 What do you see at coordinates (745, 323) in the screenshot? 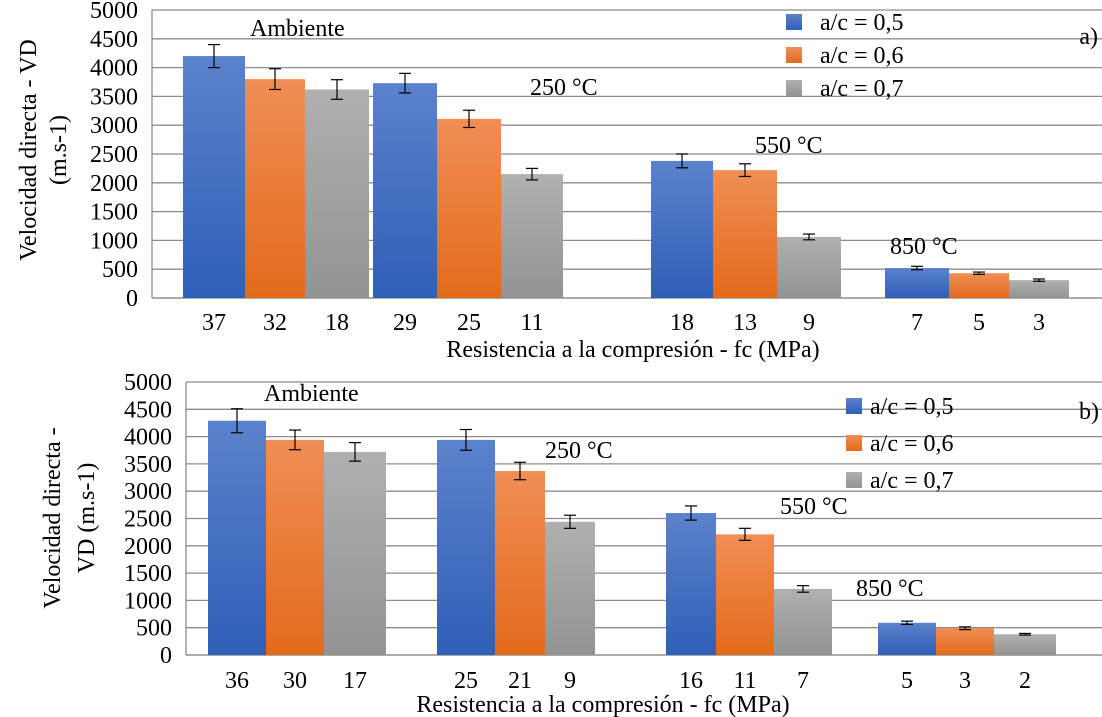
I see `x-tick-label: 13` at bounding box center [745, 323].